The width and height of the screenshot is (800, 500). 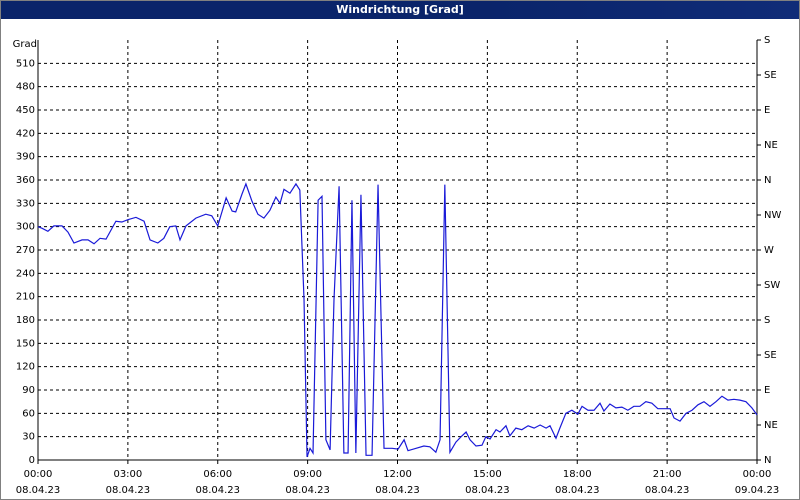 I want to click on y-tick-label: 270, so click(x=25, y=250).